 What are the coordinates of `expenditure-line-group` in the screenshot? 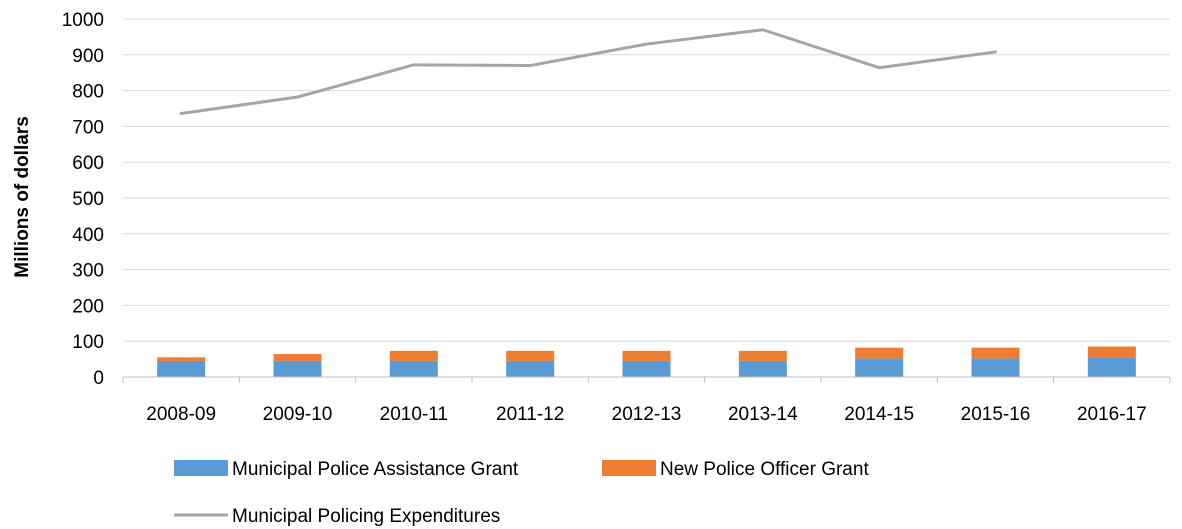 It's located at (588, 72).